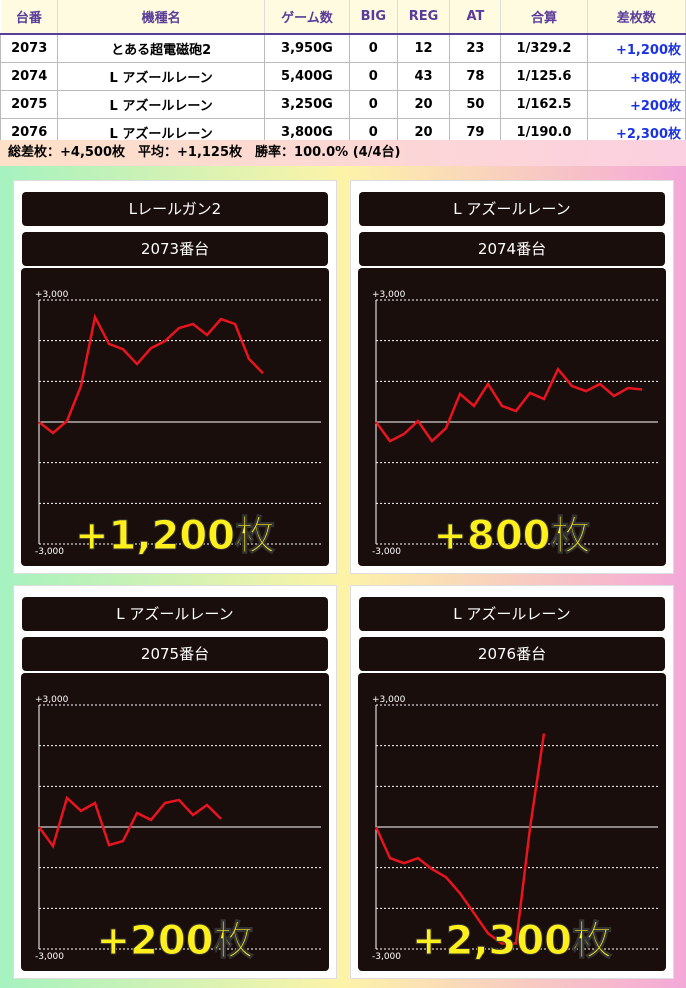 This screenshot has height=988, width=686. What do you see at coordinates (636, 76) in the screenshot?
I see `cell: +800枚` at bounding box center [636, 76].